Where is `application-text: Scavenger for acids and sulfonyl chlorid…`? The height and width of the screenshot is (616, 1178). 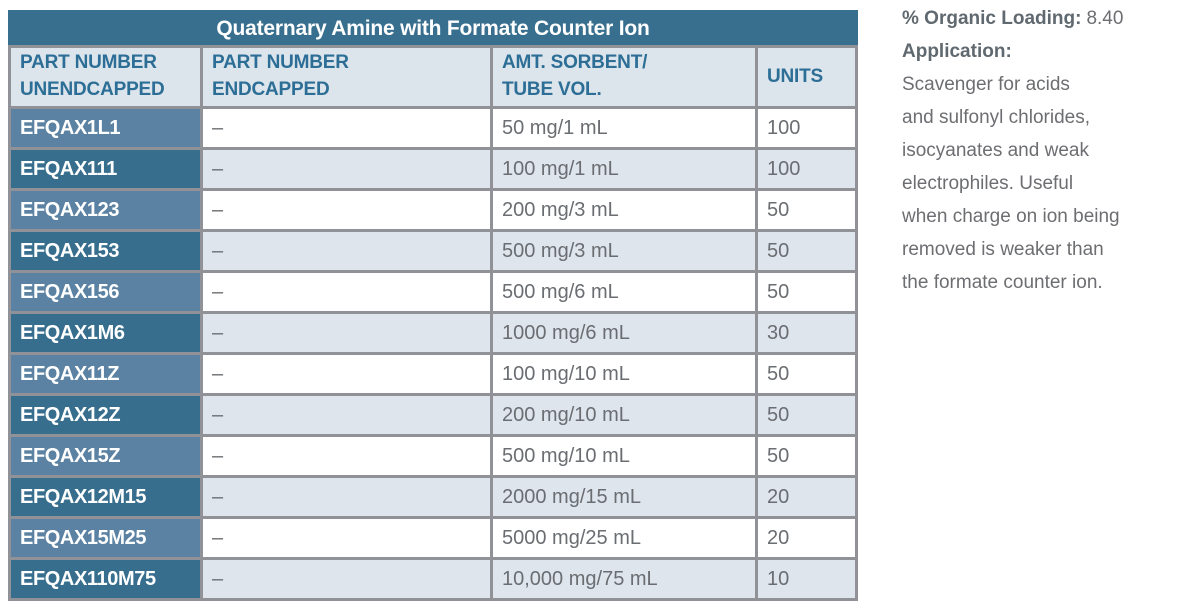
application-text: Scavenger for acids and sulfonyl chlorid… is located at coordinates (1011, 183).